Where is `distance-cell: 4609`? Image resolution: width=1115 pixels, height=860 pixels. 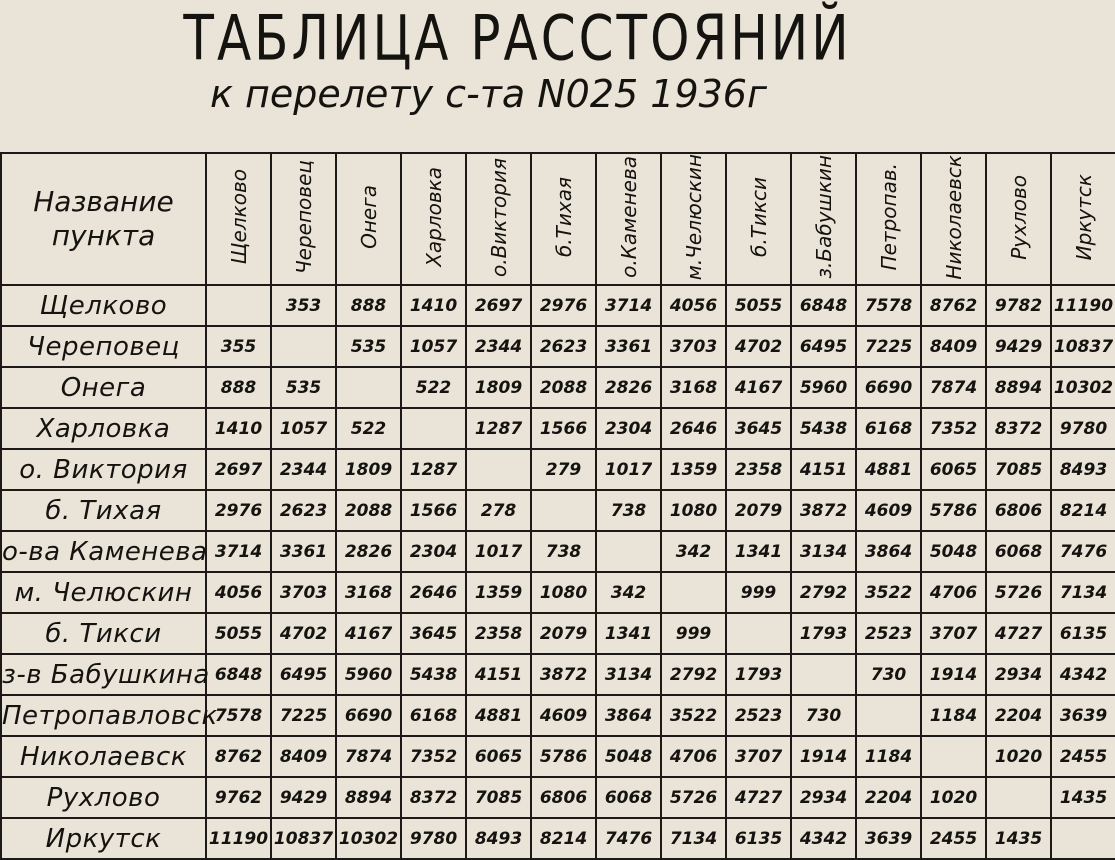 distance-cell: 4609 is located at coordinates (888, 511).